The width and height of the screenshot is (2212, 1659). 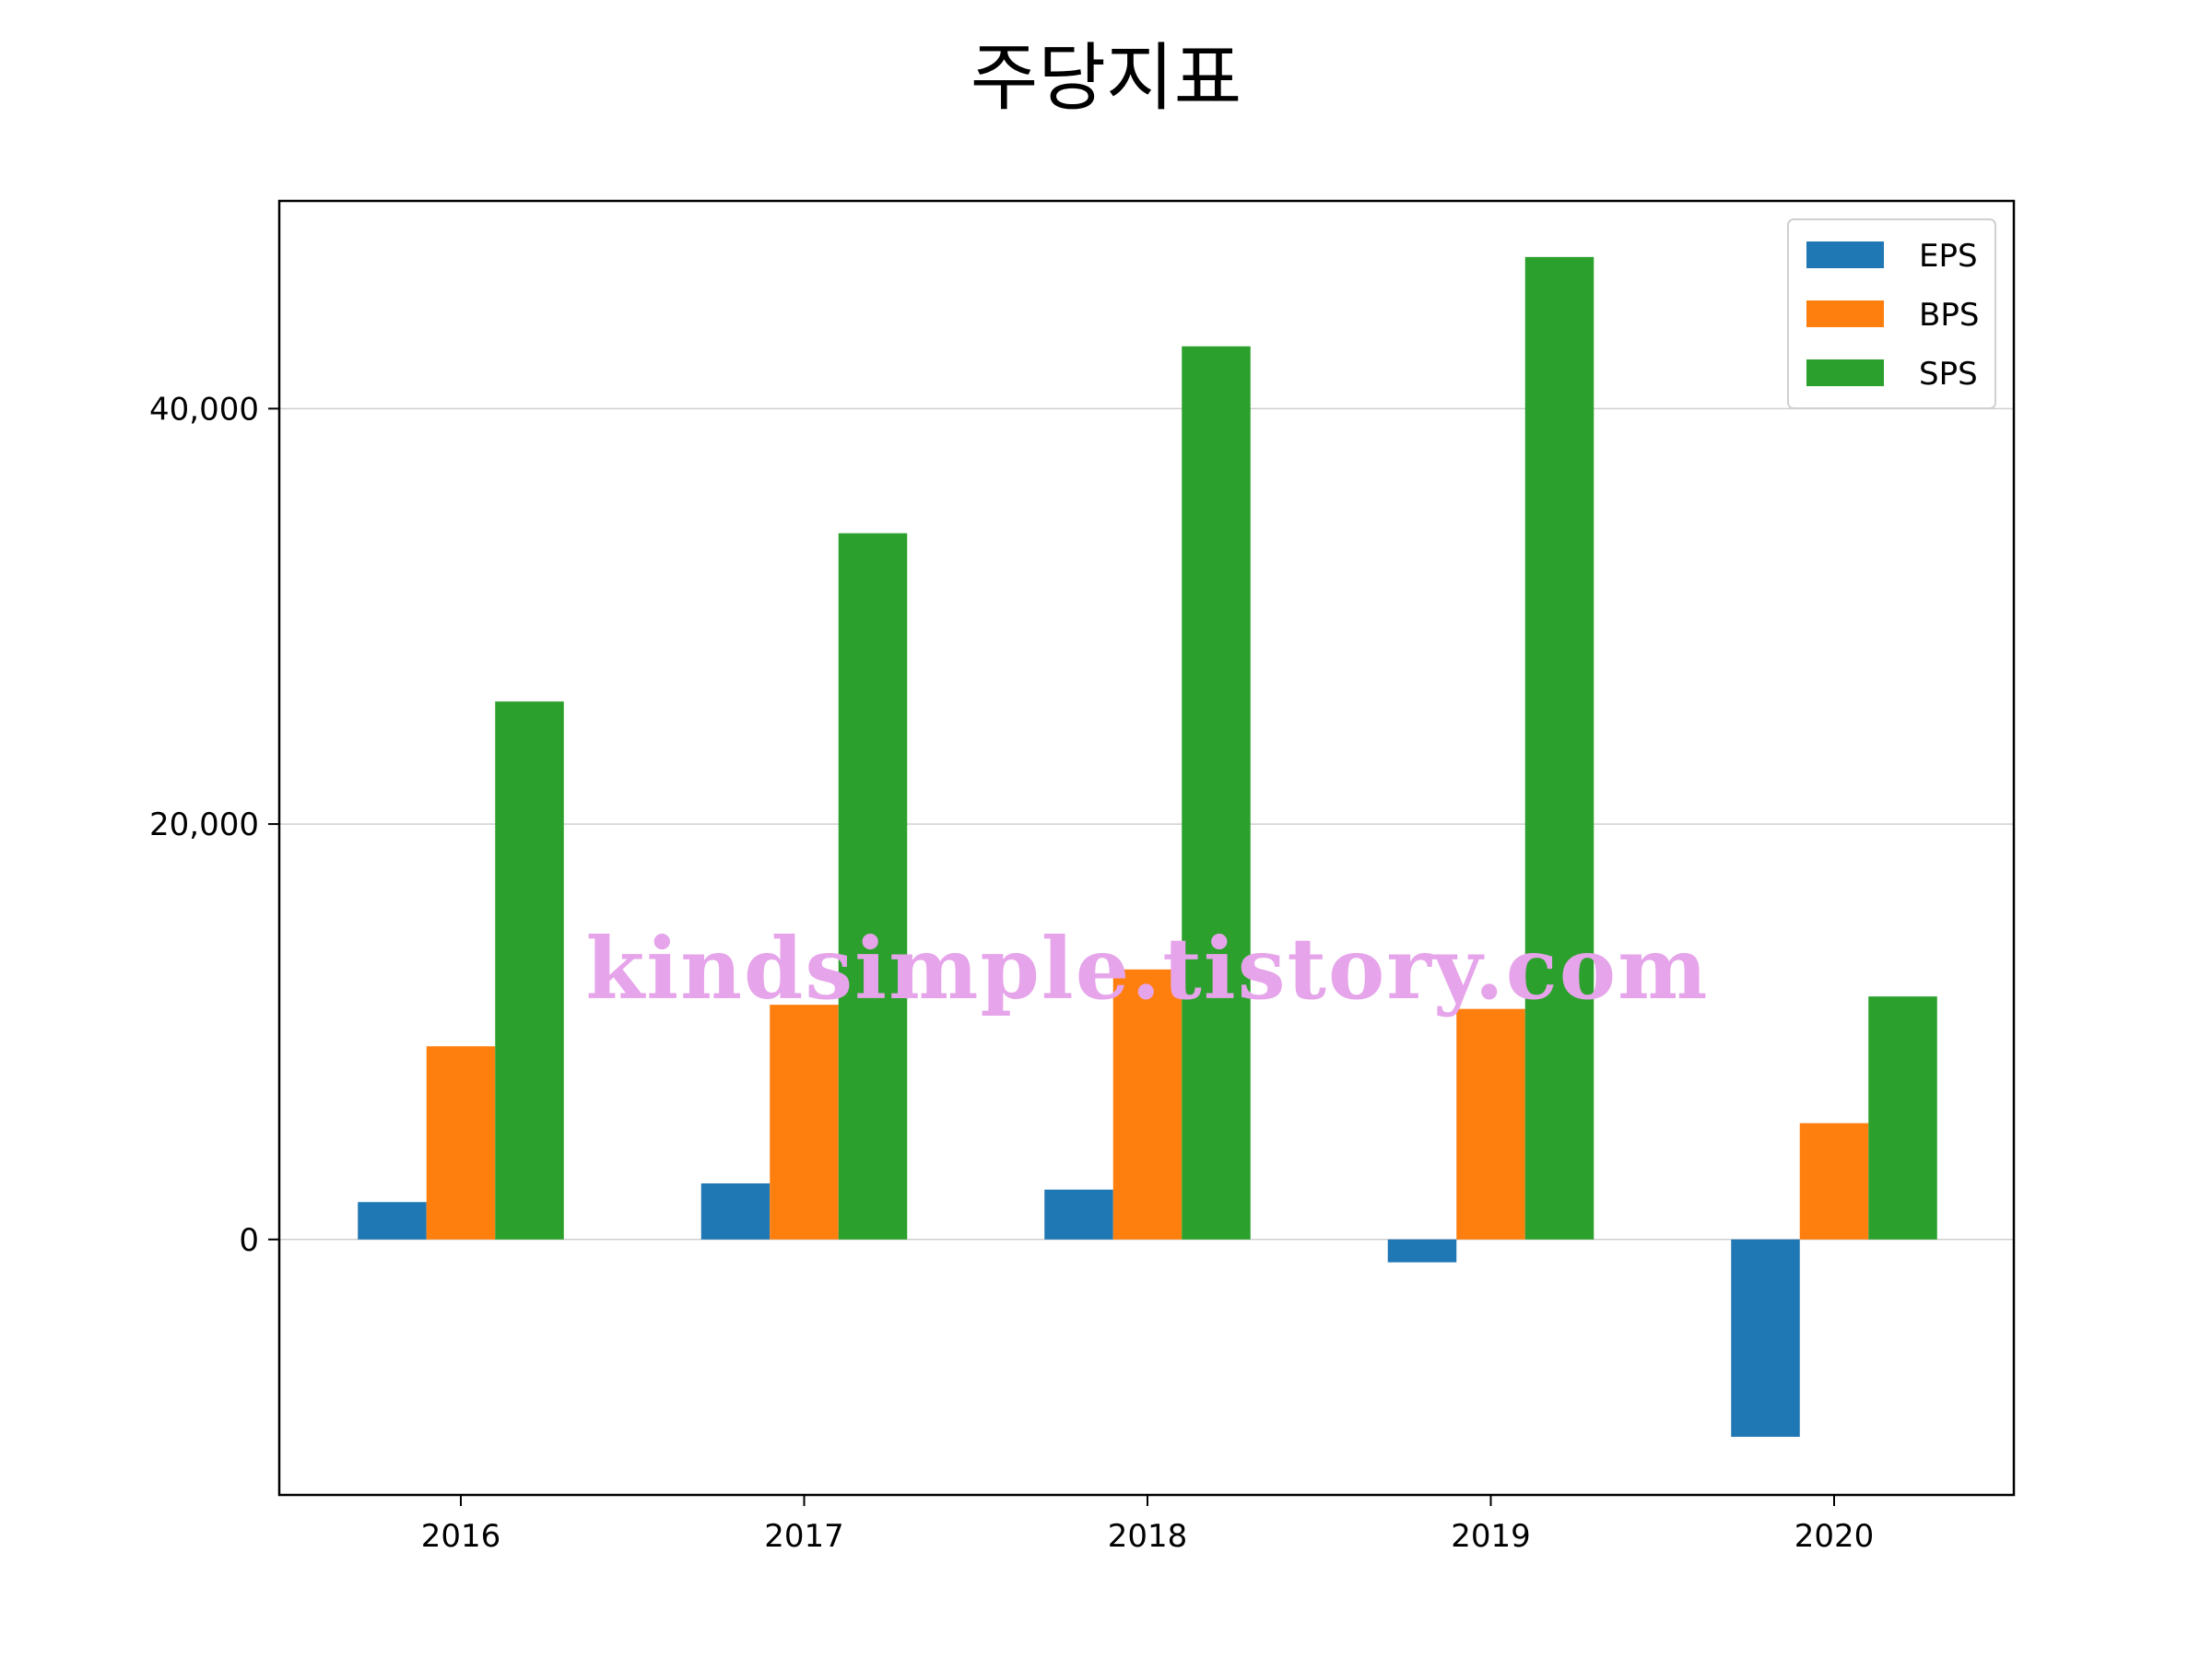 What do you see at coordinates (529, 970) in the screenshot?
I see `bar-sps-2016` at bounding box center [529, 970].